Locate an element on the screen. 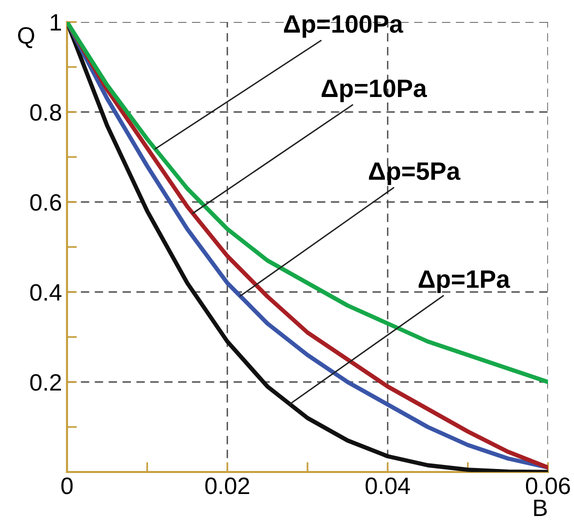 Image resolution: width=574 pixels, height=526 pixels. y-tick-label: 0.4 is located at coordinates (46, 292).